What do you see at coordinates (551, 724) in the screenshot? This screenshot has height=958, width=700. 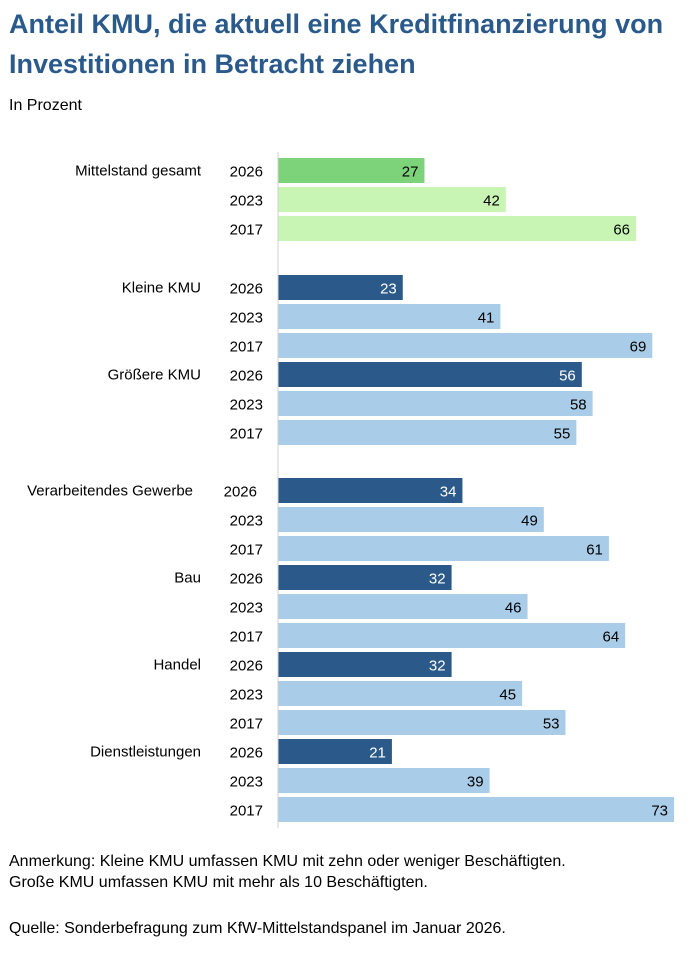 I see `bar-value-label: 53` at bounding box center [551, 724].